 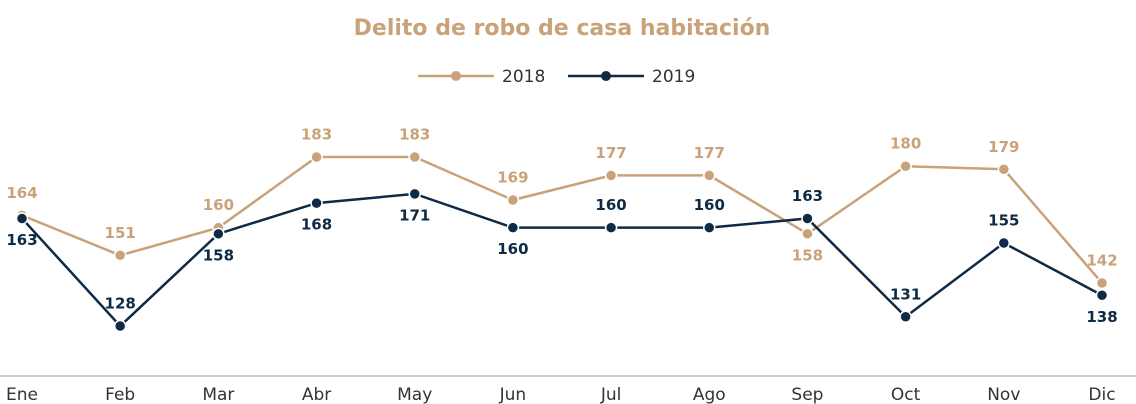 What do you see at coordinates (1003, 147) in the screenshot?
I see `data-label: 179` at bounding box center [1003, 147].